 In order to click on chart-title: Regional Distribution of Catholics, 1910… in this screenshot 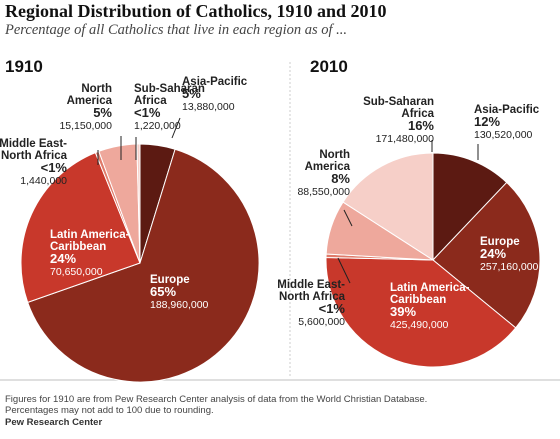, I will do `click(196, 11)`.